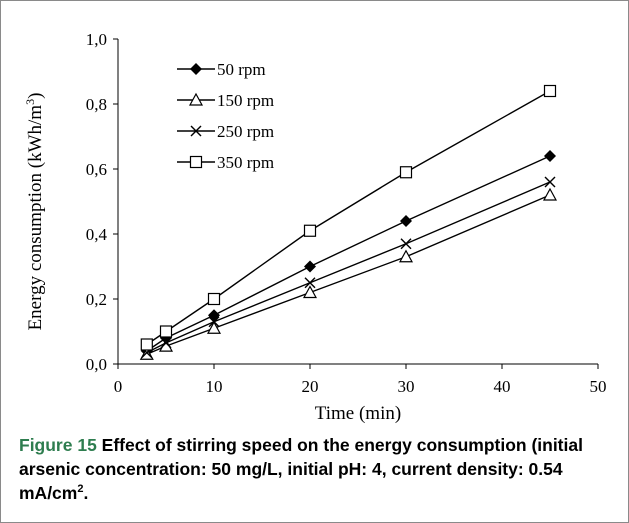 The image size is (629, 523). What do you see at coordinates (58, 445) in the screenshot?
I see `figure-caption-label: Figure 15` at bounding box center [58, 445].